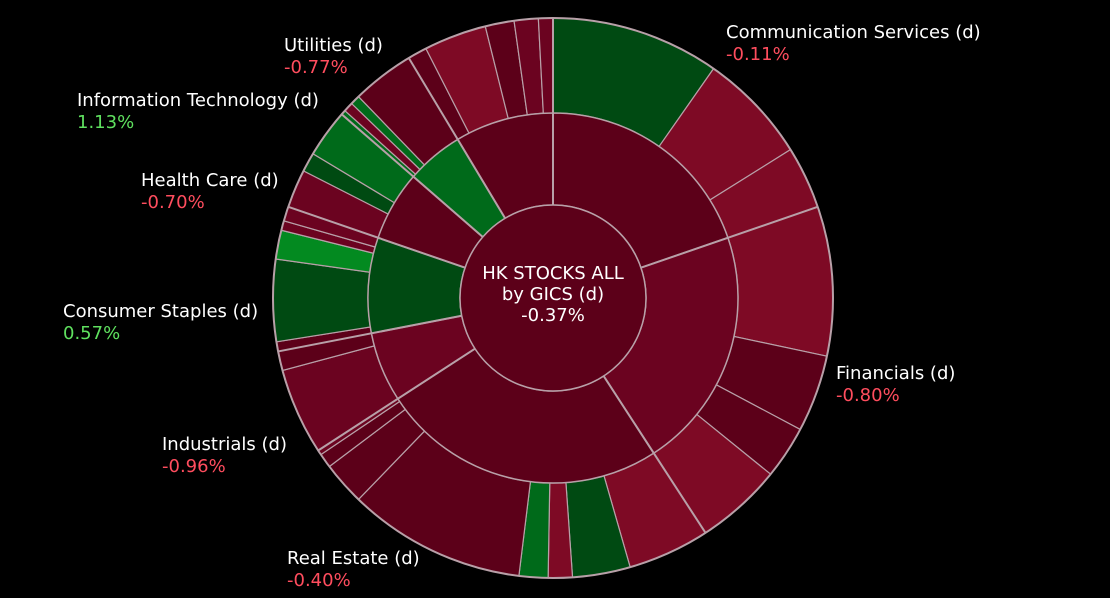 Image resolution: width=1110 pixels, height=598 pixels. What do you see at coordinates (316, 67) in the screenshot?
I see `sector-change: -0.77%` at bounding box center [316, 67].